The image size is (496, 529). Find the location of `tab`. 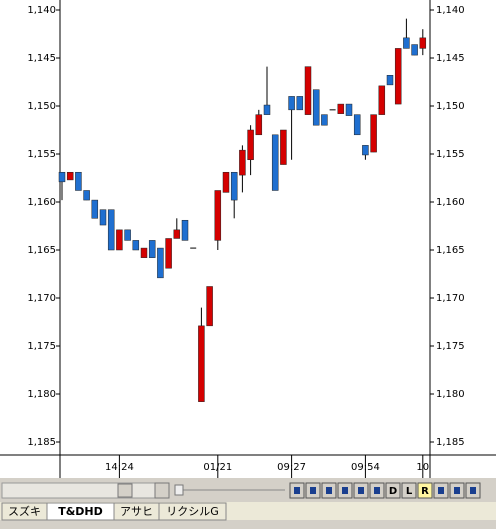

tab is located at coordinates (192, 511).